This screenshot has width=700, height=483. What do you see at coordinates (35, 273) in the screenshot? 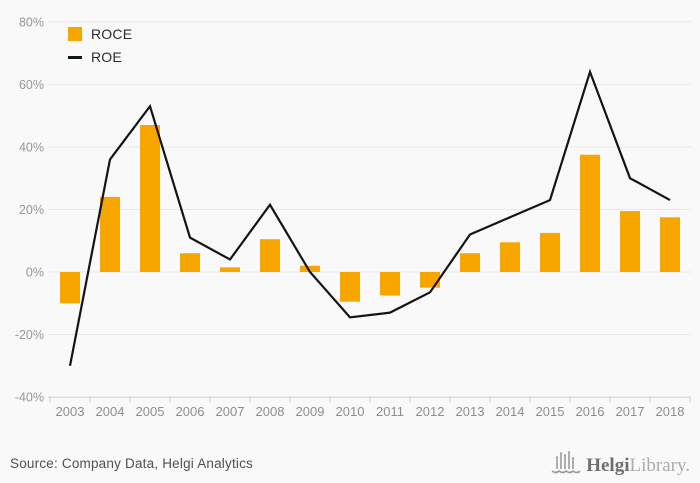
I see `svg-text: 0%` at bounding box center [35, 273].